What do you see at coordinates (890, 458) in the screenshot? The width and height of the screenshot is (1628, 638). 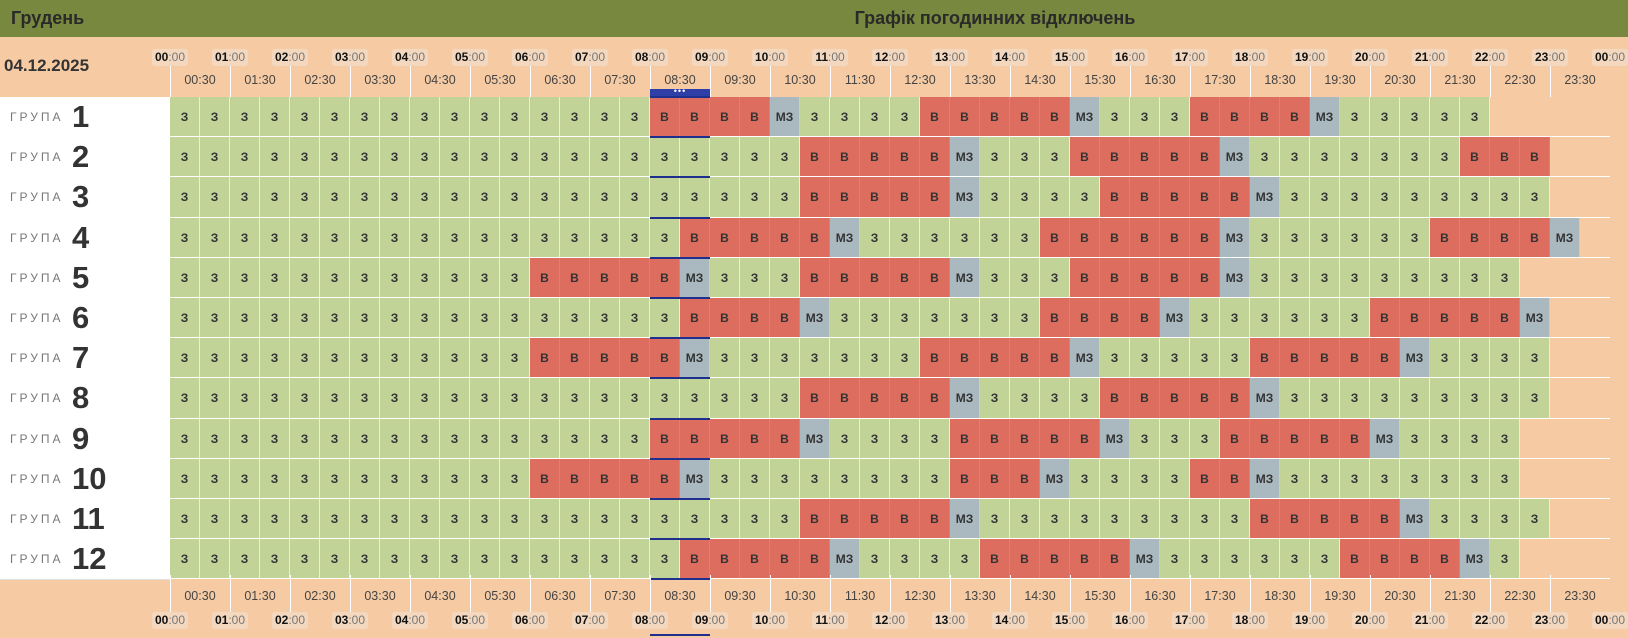 I see `row-divider` at bounding box center [890, 458].